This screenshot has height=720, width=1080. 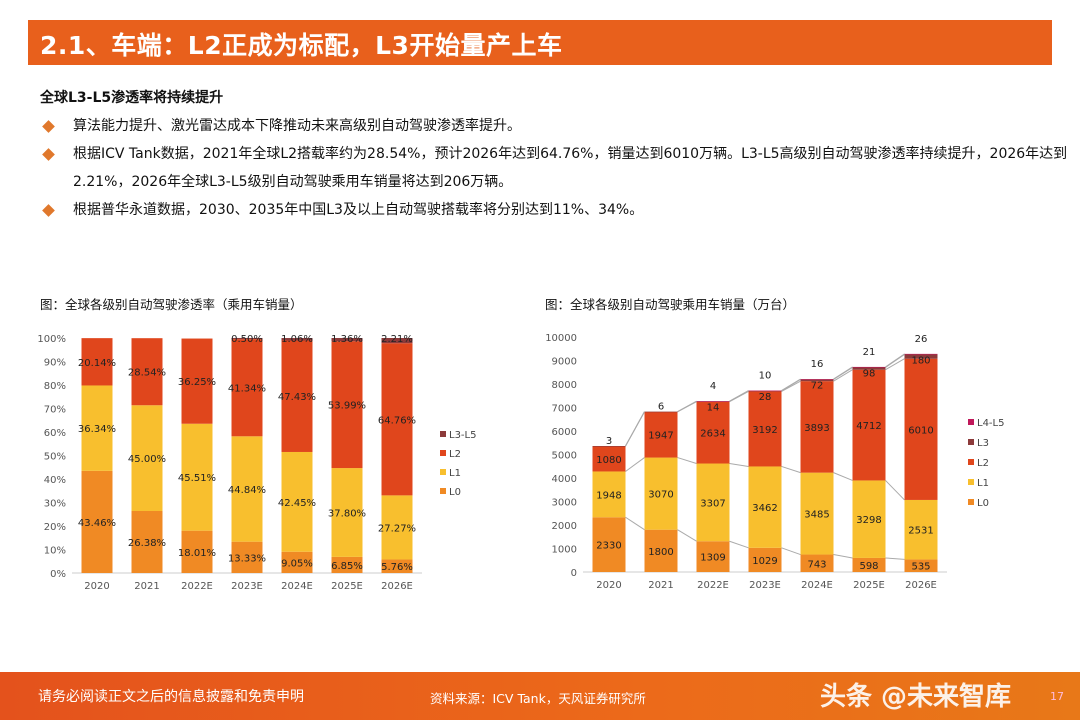 I want to click on legend-label: L3-L5, so click(x=462, y=435).